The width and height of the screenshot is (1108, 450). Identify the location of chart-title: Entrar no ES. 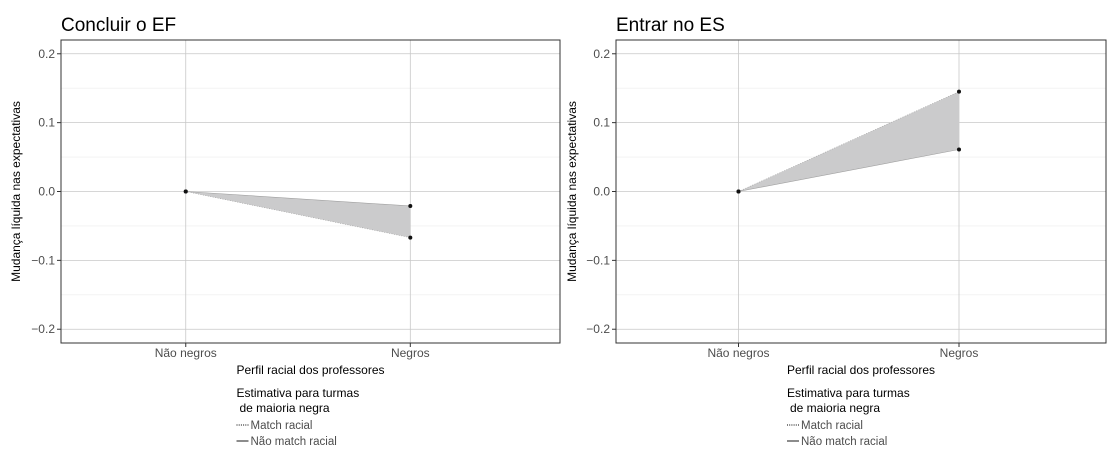
(670, 25).